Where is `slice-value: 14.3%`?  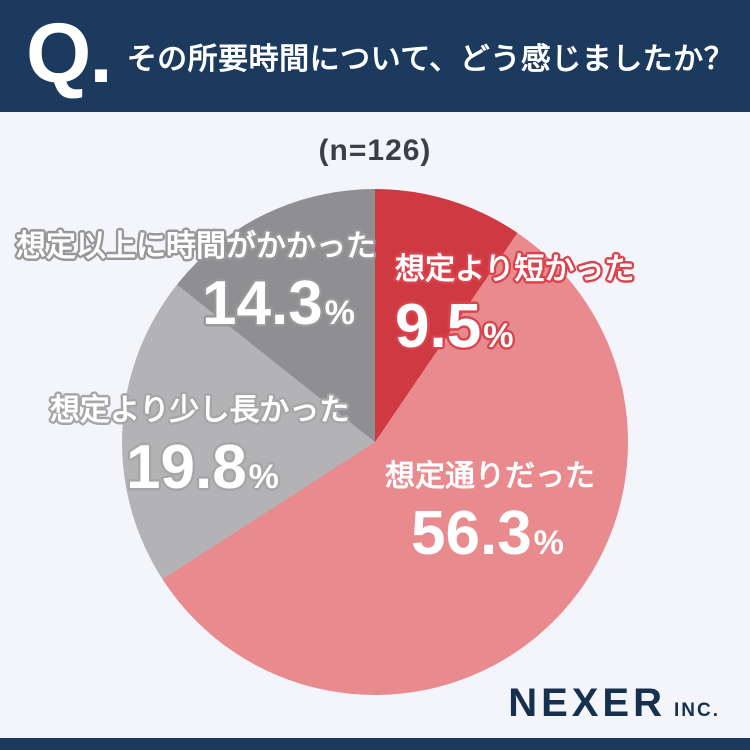 slice-value: 14.3% is located at coordinates (289, 303).